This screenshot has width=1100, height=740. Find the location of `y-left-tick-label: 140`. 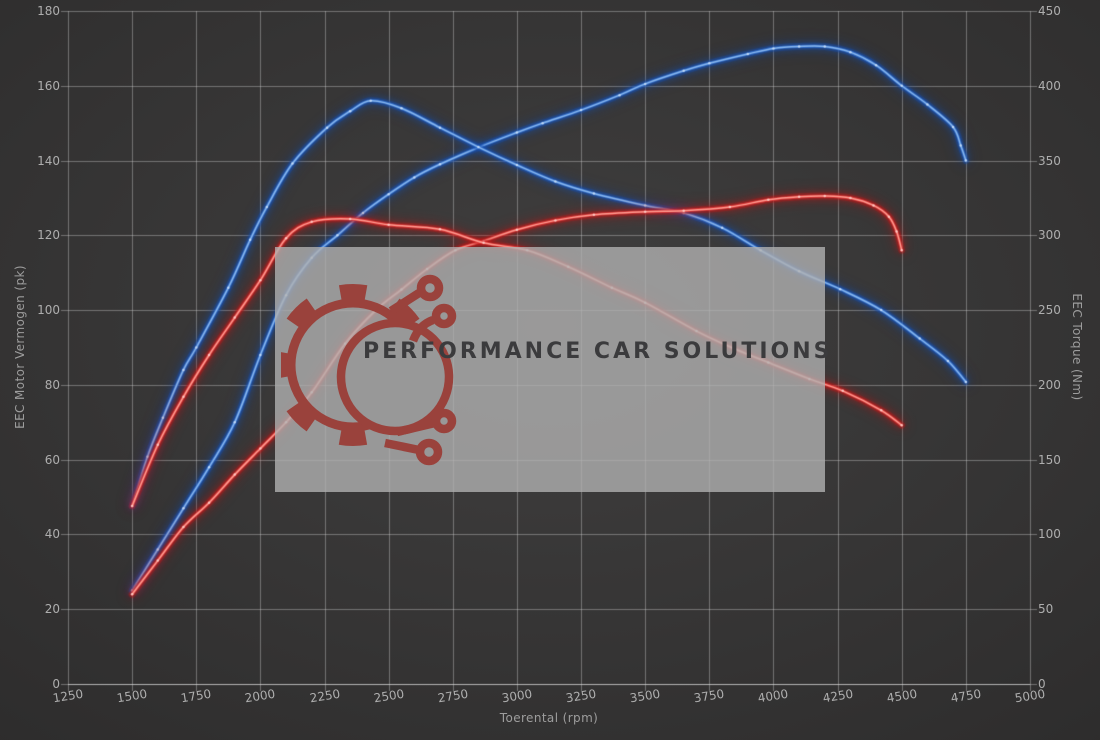

y-left-tick-label: 140 is located at coordinates (48, 160).